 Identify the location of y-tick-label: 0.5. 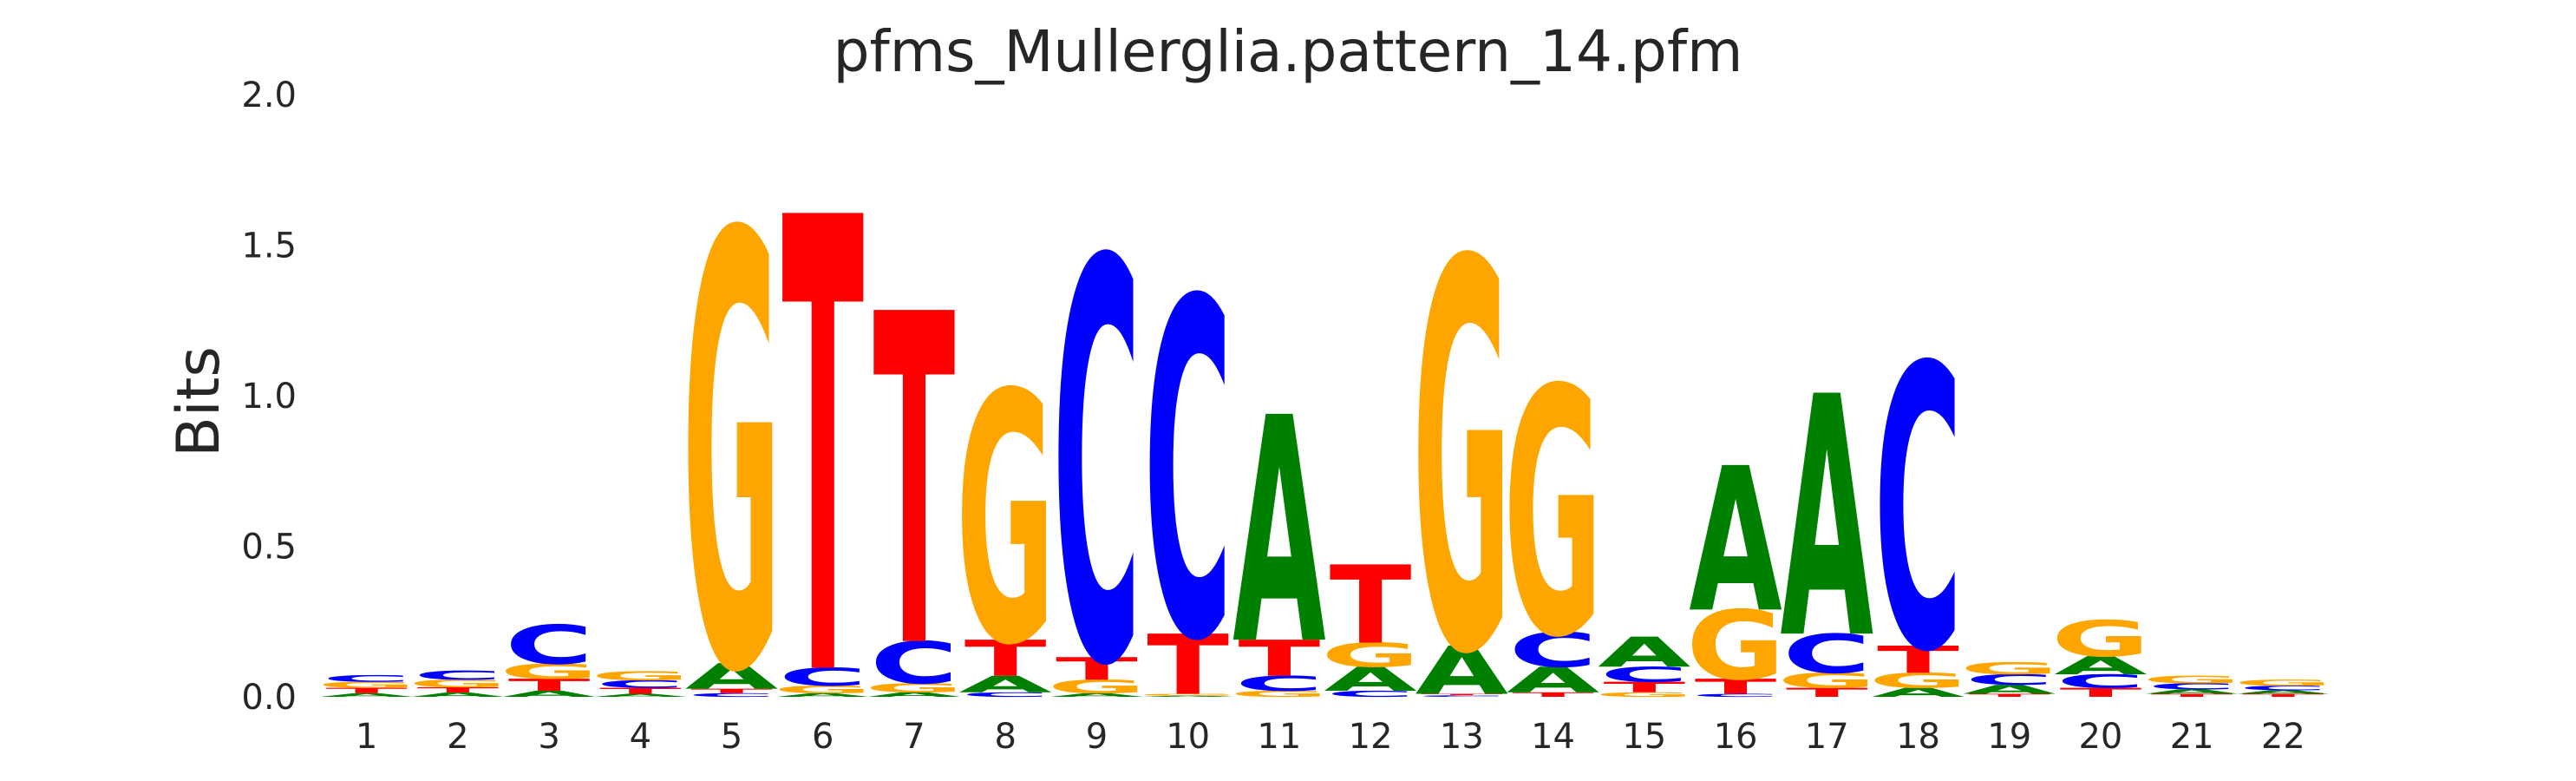
(269, 548).